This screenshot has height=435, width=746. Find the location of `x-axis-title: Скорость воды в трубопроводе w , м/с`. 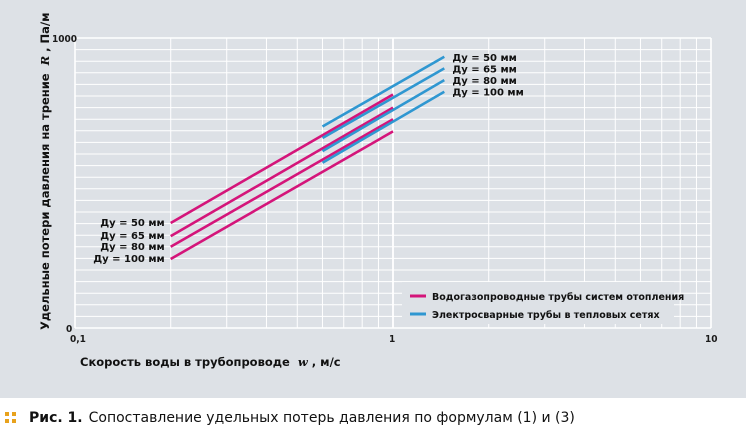

x-axis-title: Скорость воды в трубопроводе w , м/с is located at coordinates (210, 362).